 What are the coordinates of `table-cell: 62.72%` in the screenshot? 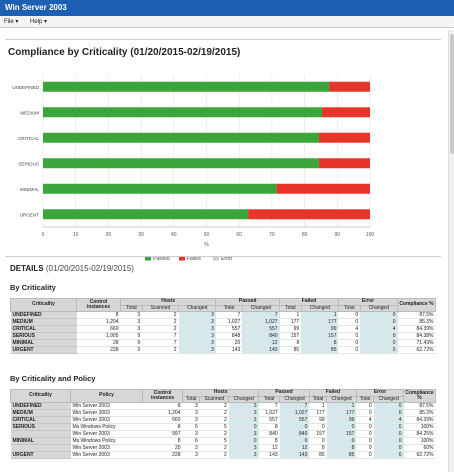 It's located at (416, 350).